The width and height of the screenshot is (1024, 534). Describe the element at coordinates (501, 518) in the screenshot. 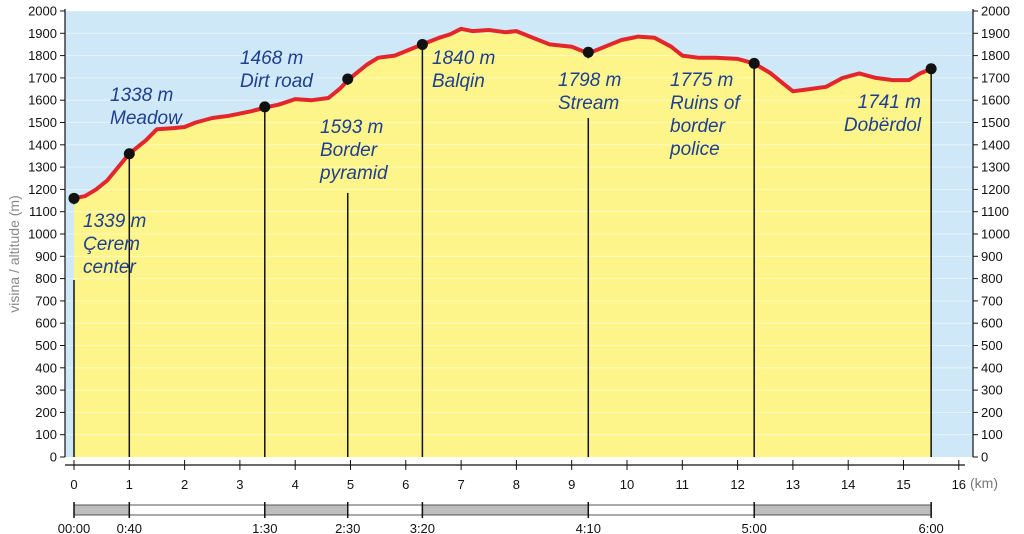

I see `time-bar: 00:00 0:40 1:30 2:30 3:20 4:10 5:00 6:00` at that location.